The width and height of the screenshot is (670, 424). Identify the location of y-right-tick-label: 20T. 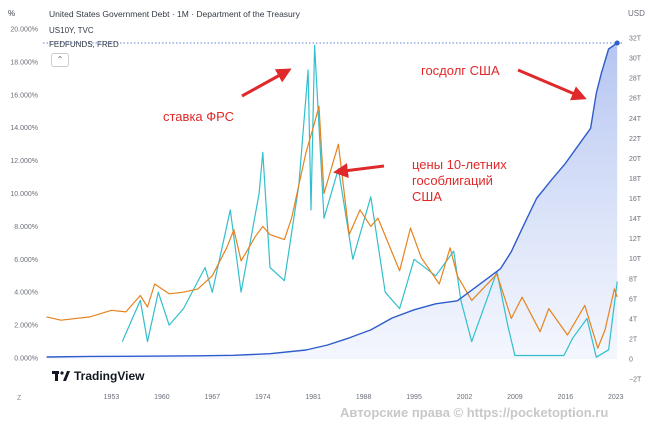
(635, 159).